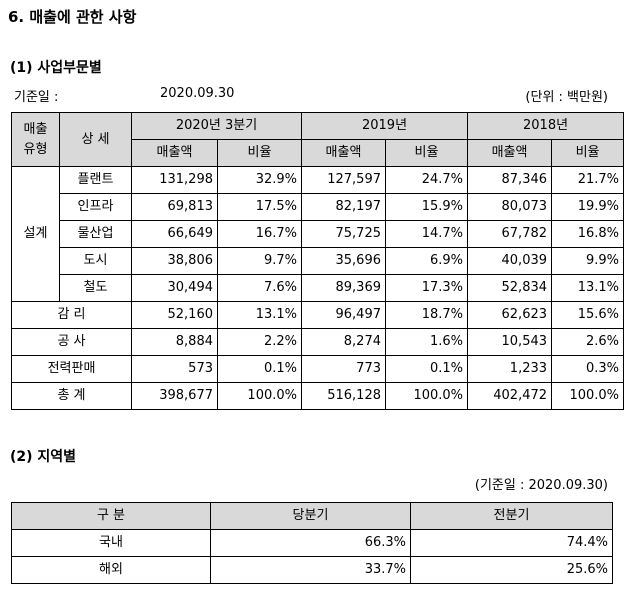 This screenshot has width=625, height=594. I want to click on cell-value: 52,834, so click(510, 288).